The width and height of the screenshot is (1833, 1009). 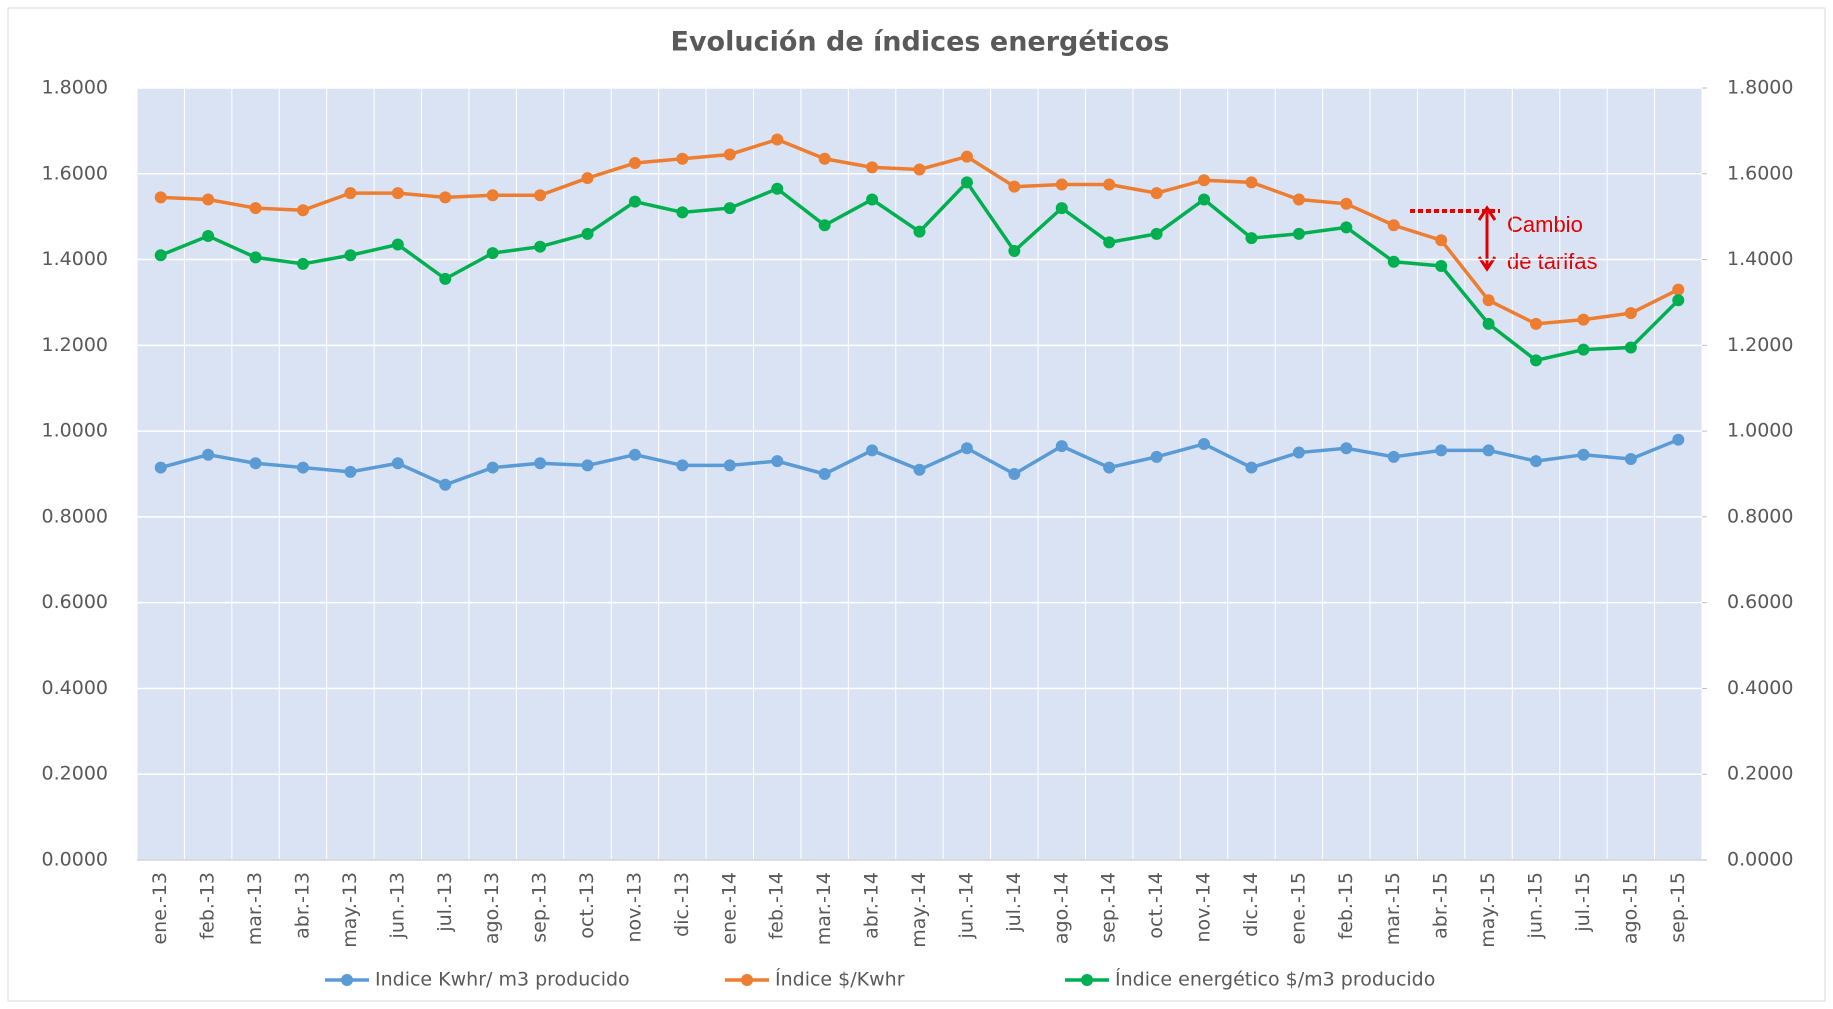 What do you see at coordinates (1014, 902) in the screenshot?
I see `x-tick-label: jul.-14` at bounding box center [1014, 902].